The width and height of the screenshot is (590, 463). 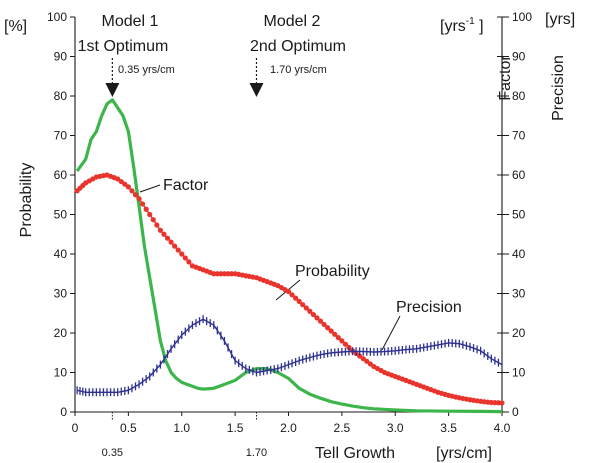 I want to click on y-left-tick-label: 10, so click(x=61, y=373).